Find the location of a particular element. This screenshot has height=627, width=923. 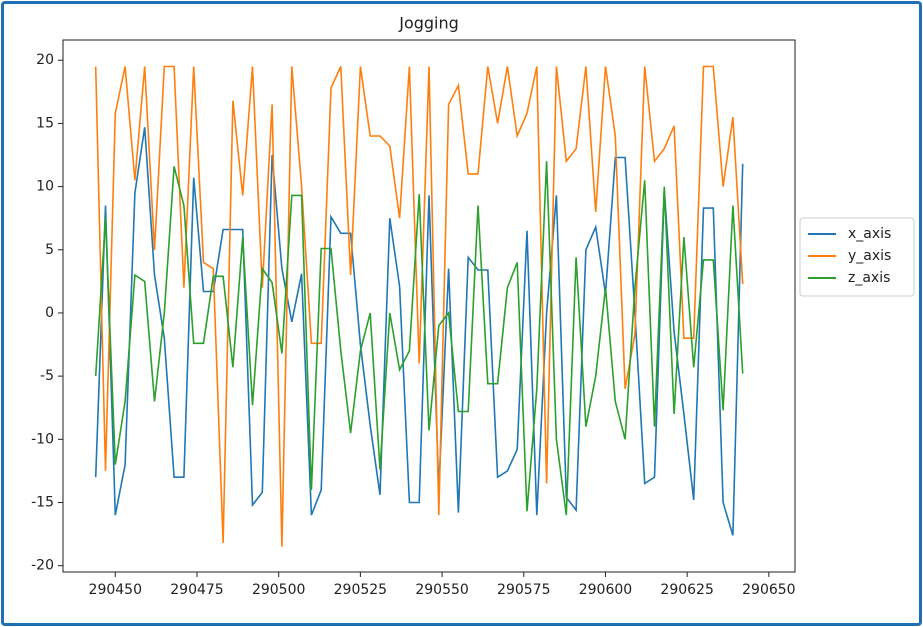

x-tick-label: 290500 is located at coordinates (278, 590).